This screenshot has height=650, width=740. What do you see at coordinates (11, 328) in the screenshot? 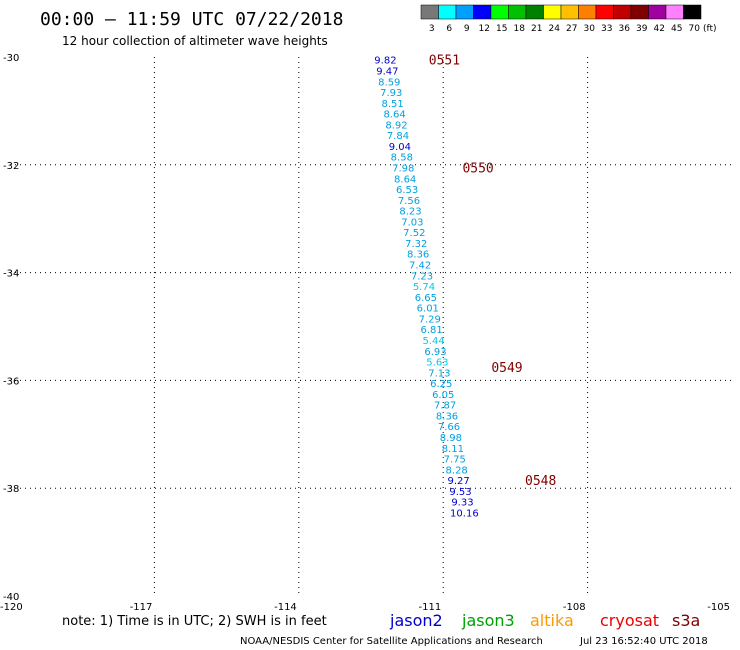
I see `y-tick-labels: -30 -32 -34 -36 -38 -40` at bounding box center [11, 328].